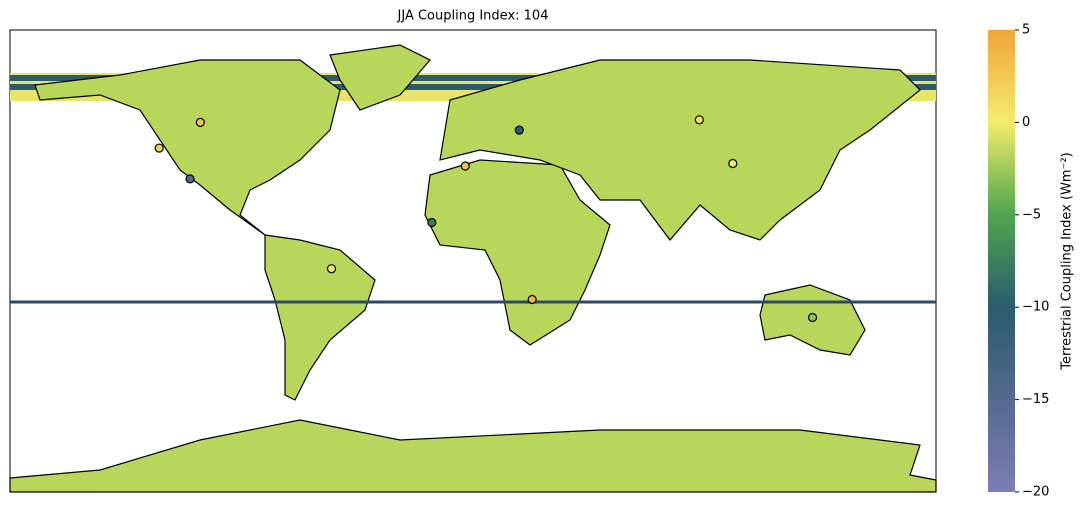 The height and width of the screenshot is (515, 1087). Describe the element at coordinates (1035, 399) in the screenshot. I see `colorbar-tick-label: −15` at that location.